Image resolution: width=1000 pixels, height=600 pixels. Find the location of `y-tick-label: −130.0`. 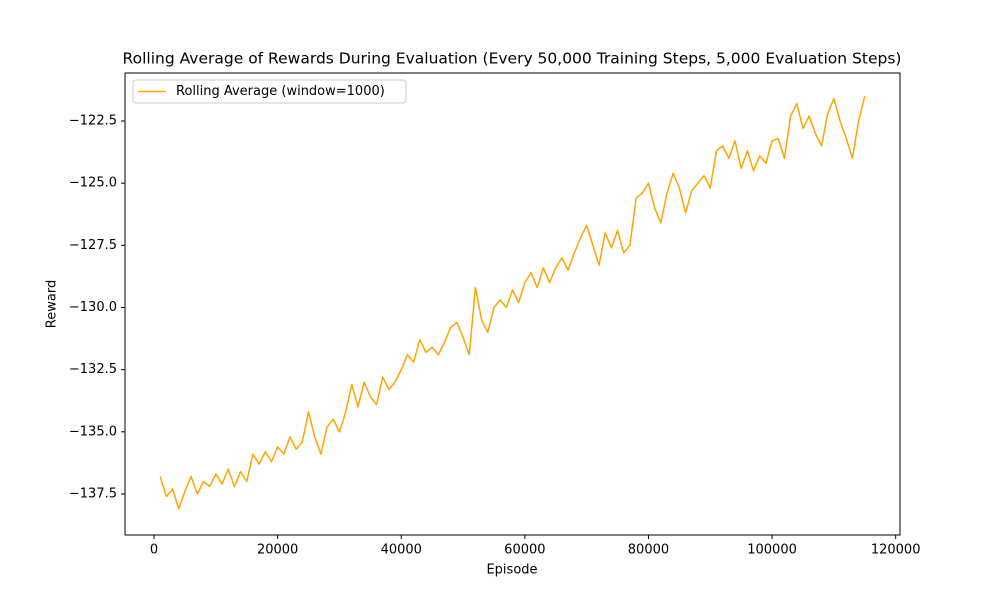

y-tick-label: −130.0 is located at coordinates (93, 307).